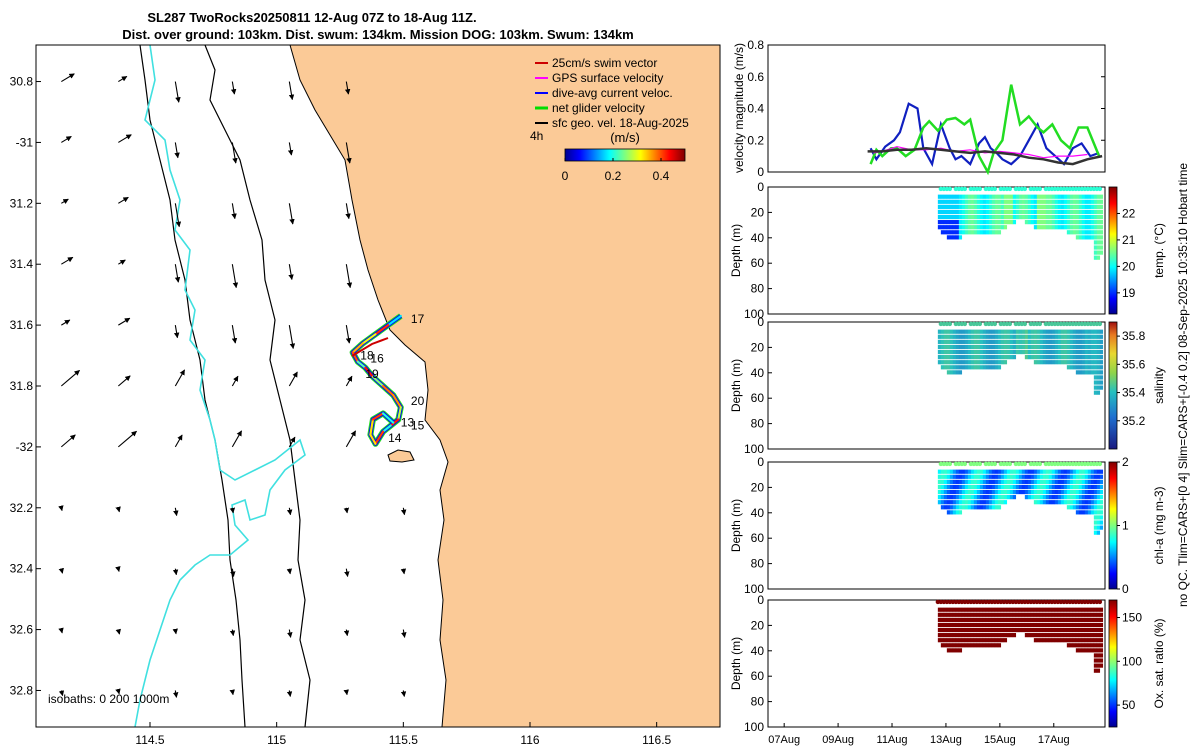  I want to click on svg-text: net glider velocity, so click(598, 108).